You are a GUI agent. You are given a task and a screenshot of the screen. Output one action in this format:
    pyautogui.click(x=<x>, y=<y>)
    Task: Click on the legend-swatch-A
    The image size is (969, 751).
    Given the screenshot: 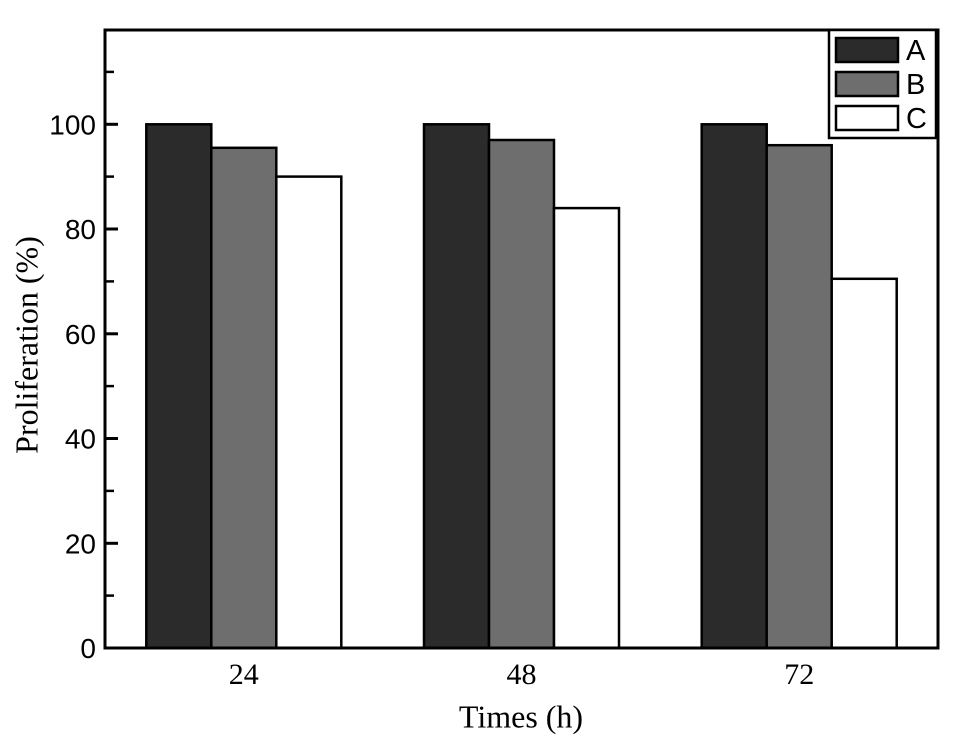 What is the action you would take?
    pyautogui.click(x=867, y=50)
    